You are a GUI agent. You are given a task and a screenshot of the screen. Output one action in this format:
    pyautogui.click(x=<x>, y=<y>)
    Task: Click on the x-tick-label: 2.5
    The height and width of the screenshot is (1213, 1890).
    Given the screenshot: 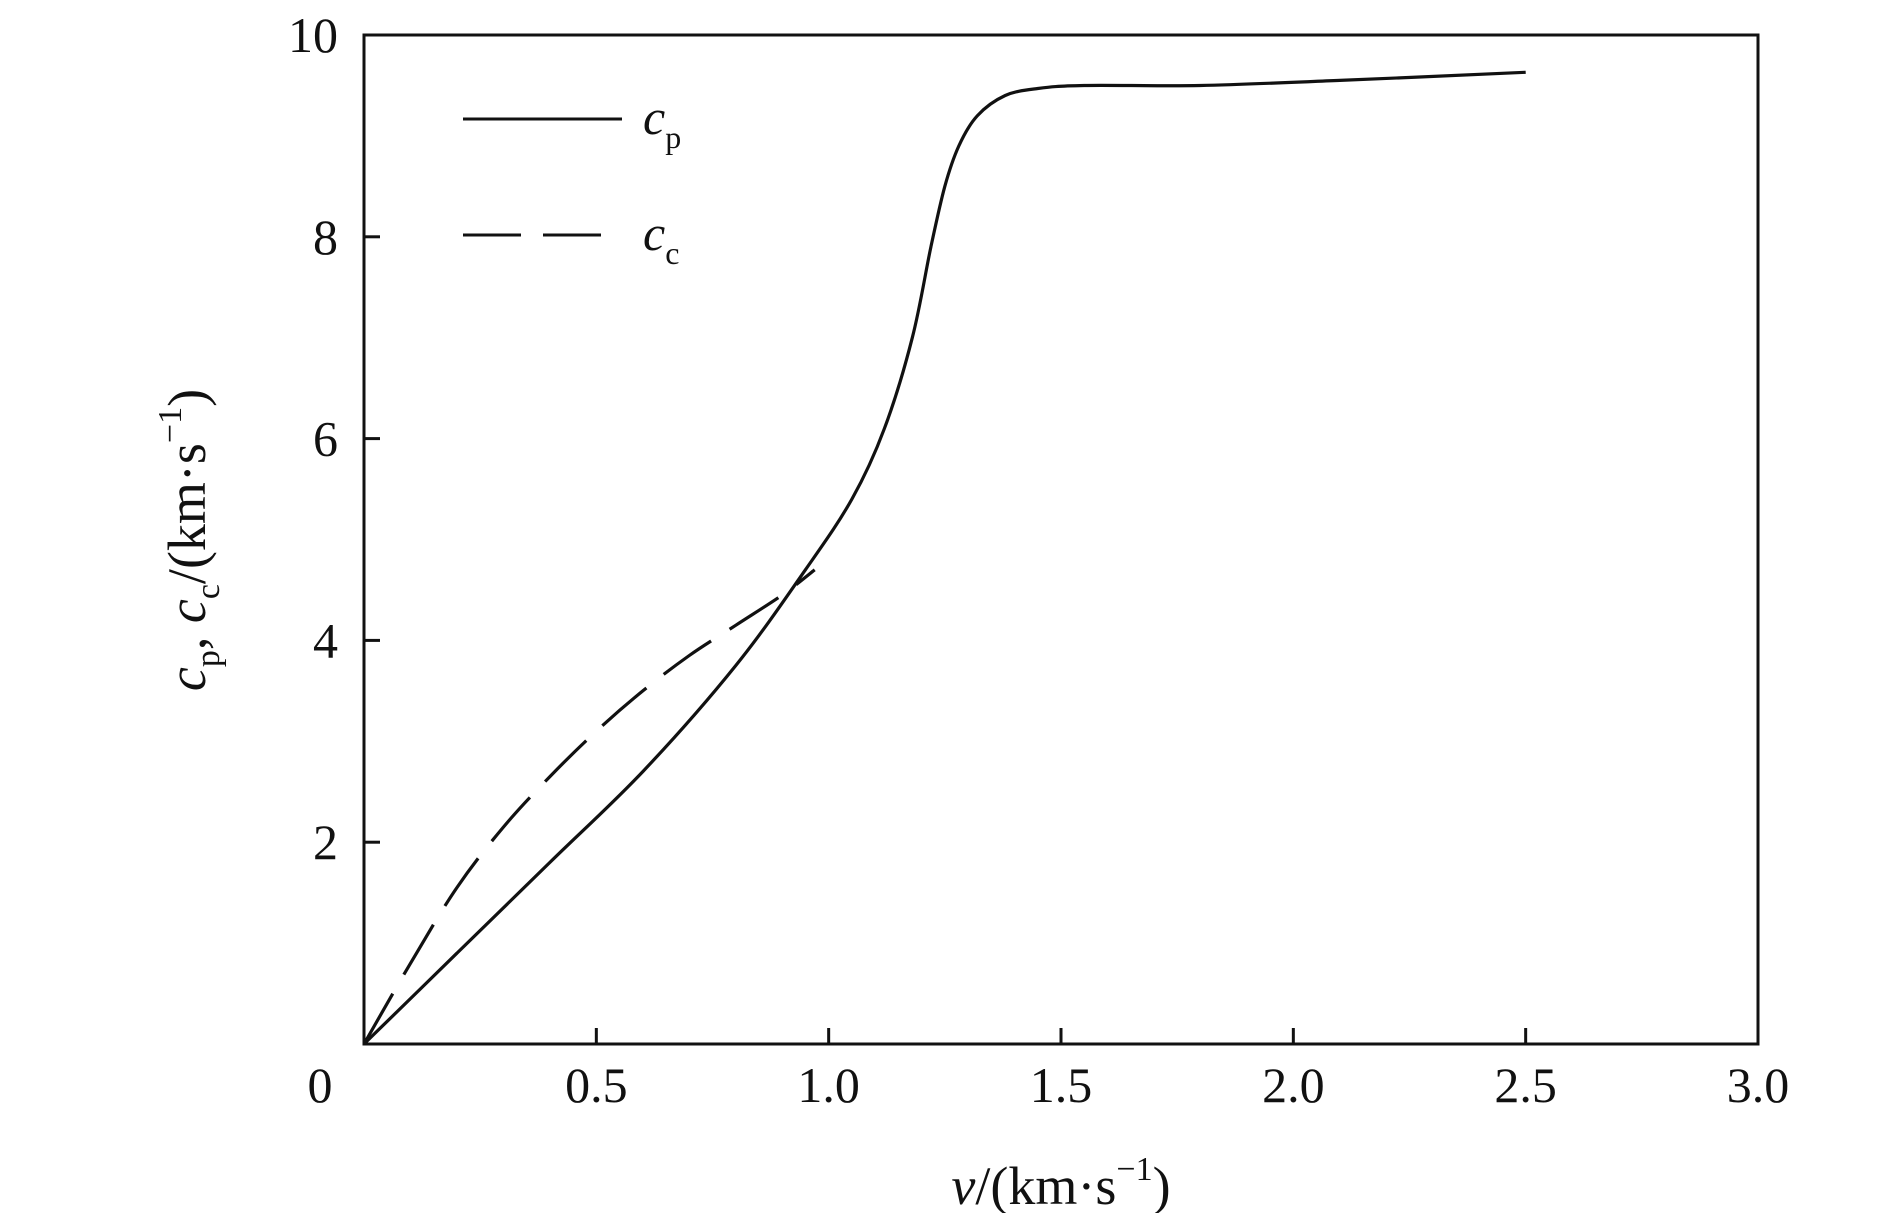 What is the action you would take?
    pyautogui.click(x=1525, y=1085)
    